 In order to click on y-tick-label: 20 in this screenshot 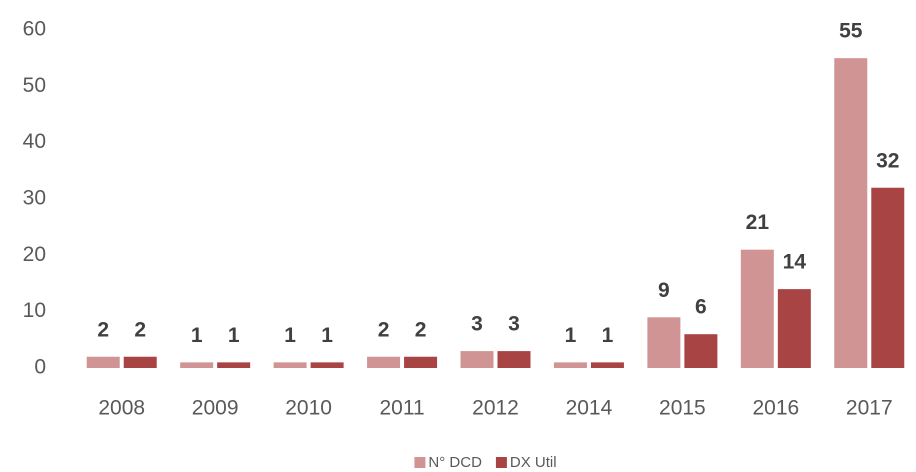, I will do `click(34, 254)`.